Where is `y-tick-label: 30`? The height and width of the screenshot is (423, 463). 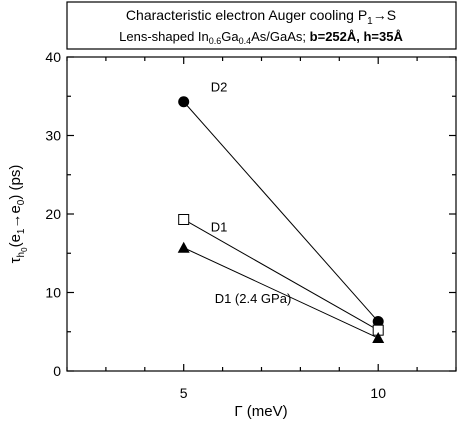 y-tick-label: 30 is located at coordinates (53, 136).